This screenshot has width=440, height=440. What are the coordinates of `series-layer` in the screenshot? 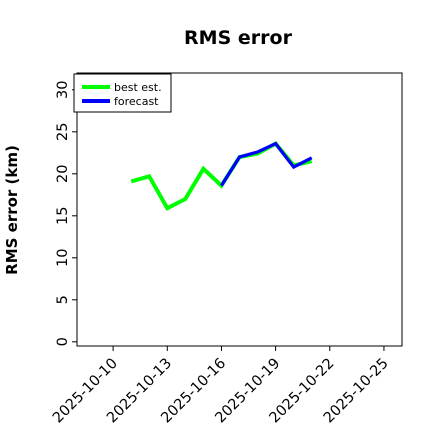 It's located at (221, 176).